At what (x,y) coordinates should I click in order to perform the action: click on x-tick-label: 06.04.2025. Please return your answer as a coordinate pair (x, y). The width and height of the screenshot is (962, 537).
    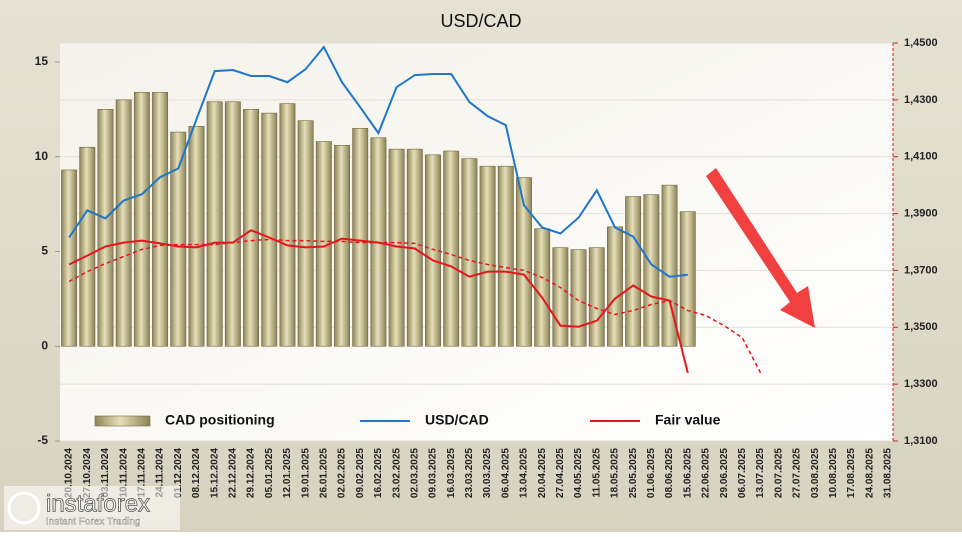
    Looking at the image, I should click on (505, 473).